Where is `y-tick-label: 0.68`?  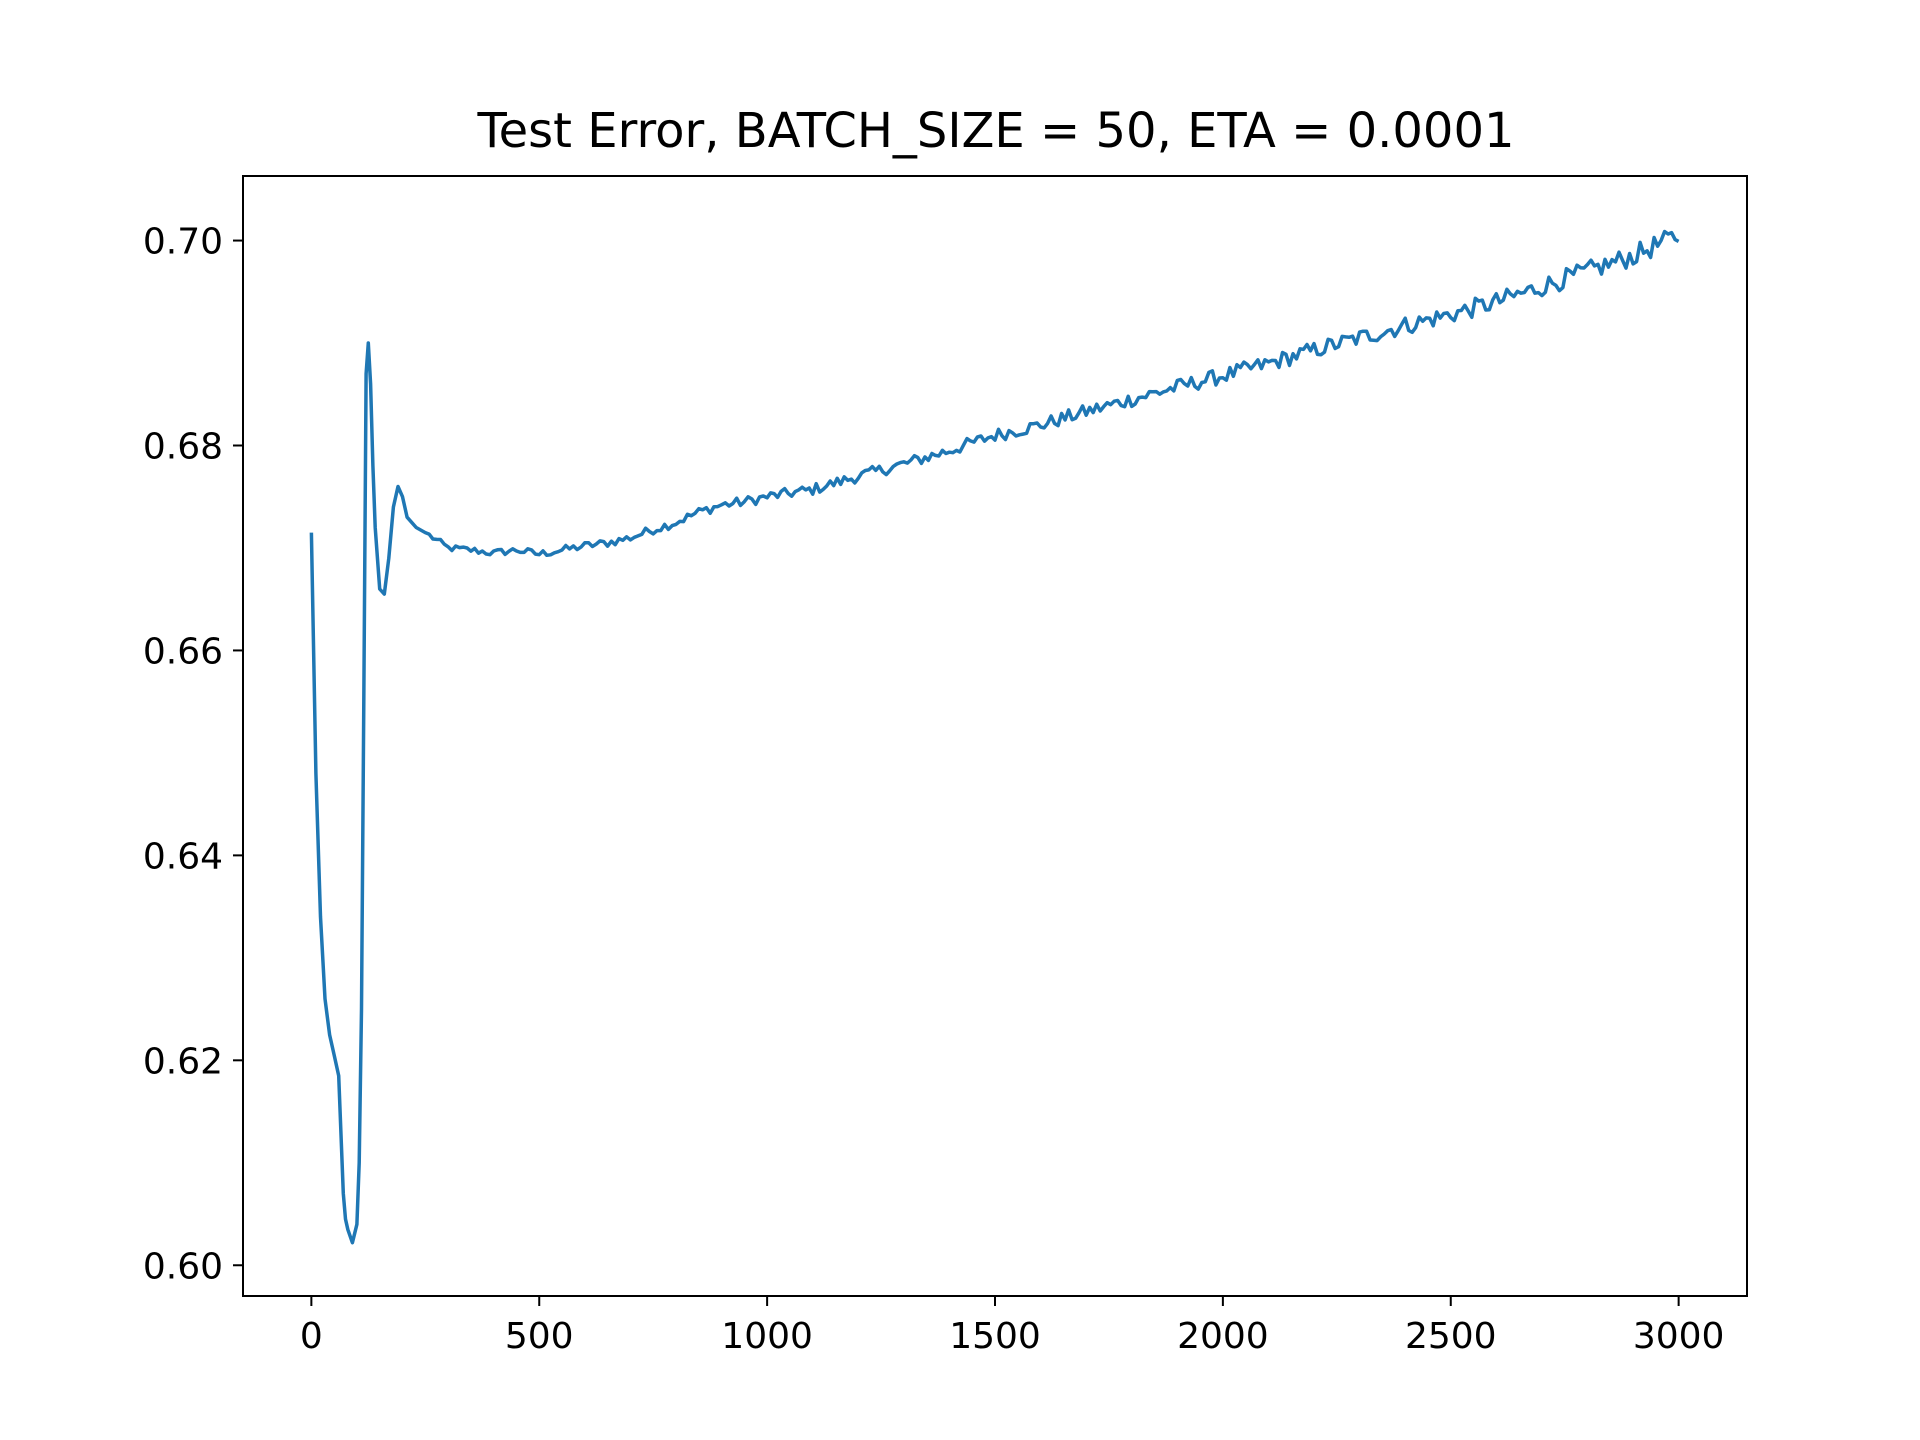 y-tick-label: 0.68 is located at coordinates (183, 446).